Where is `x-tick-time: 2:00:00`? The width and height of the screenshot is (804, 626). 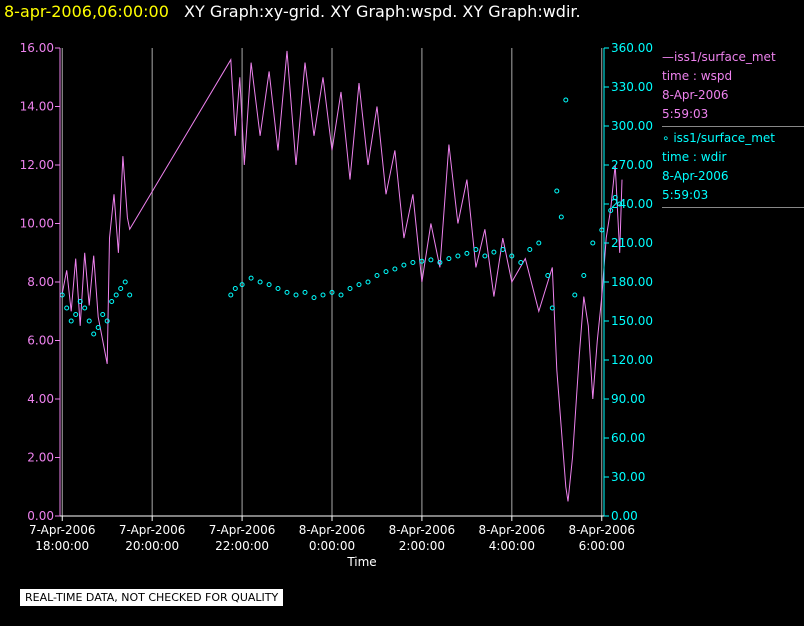 x-tick-time: 2:00:00 is located at coordinates (422, 546).